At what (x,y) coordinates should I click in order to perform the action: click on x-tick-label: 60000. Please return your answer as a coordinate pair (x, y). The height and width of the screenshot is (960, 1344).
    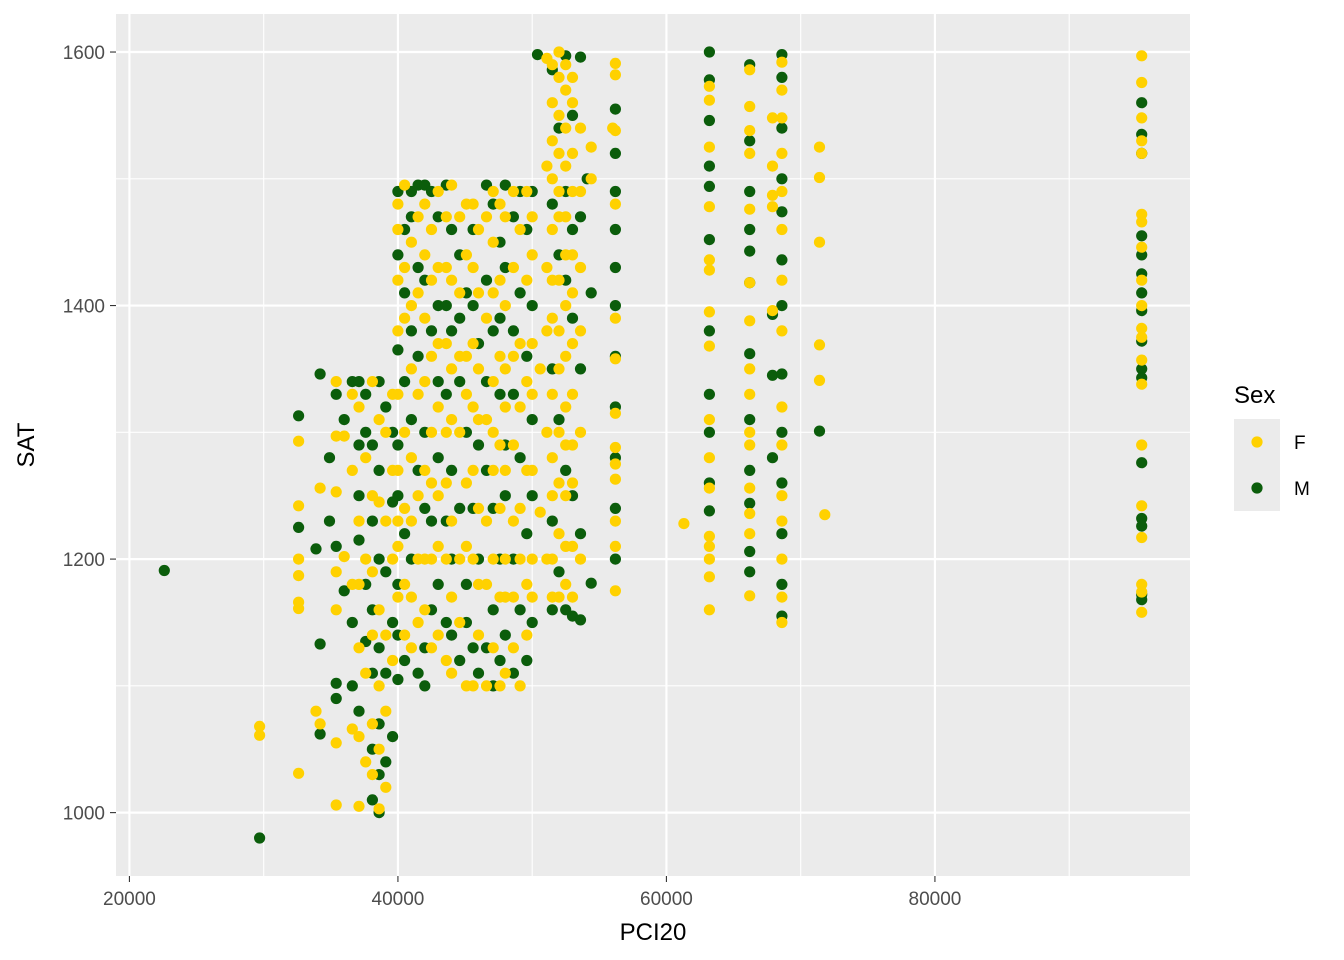
    Looking at the image, I should click on (666, 899).